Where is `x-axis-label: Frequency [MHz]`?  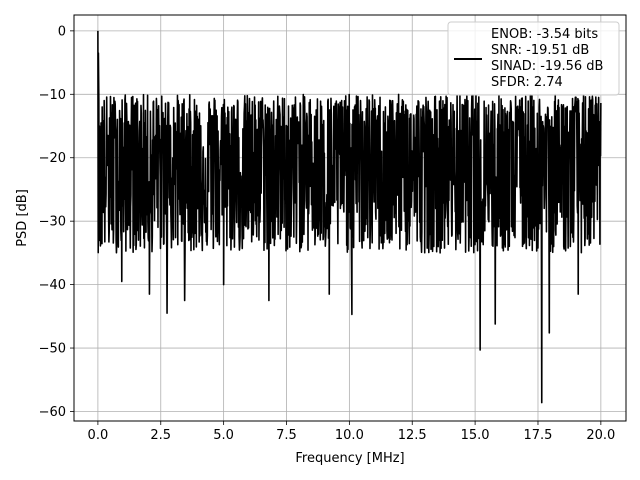 x-axis-label: Frequency [MHz] is located at coordinates (349, 458).